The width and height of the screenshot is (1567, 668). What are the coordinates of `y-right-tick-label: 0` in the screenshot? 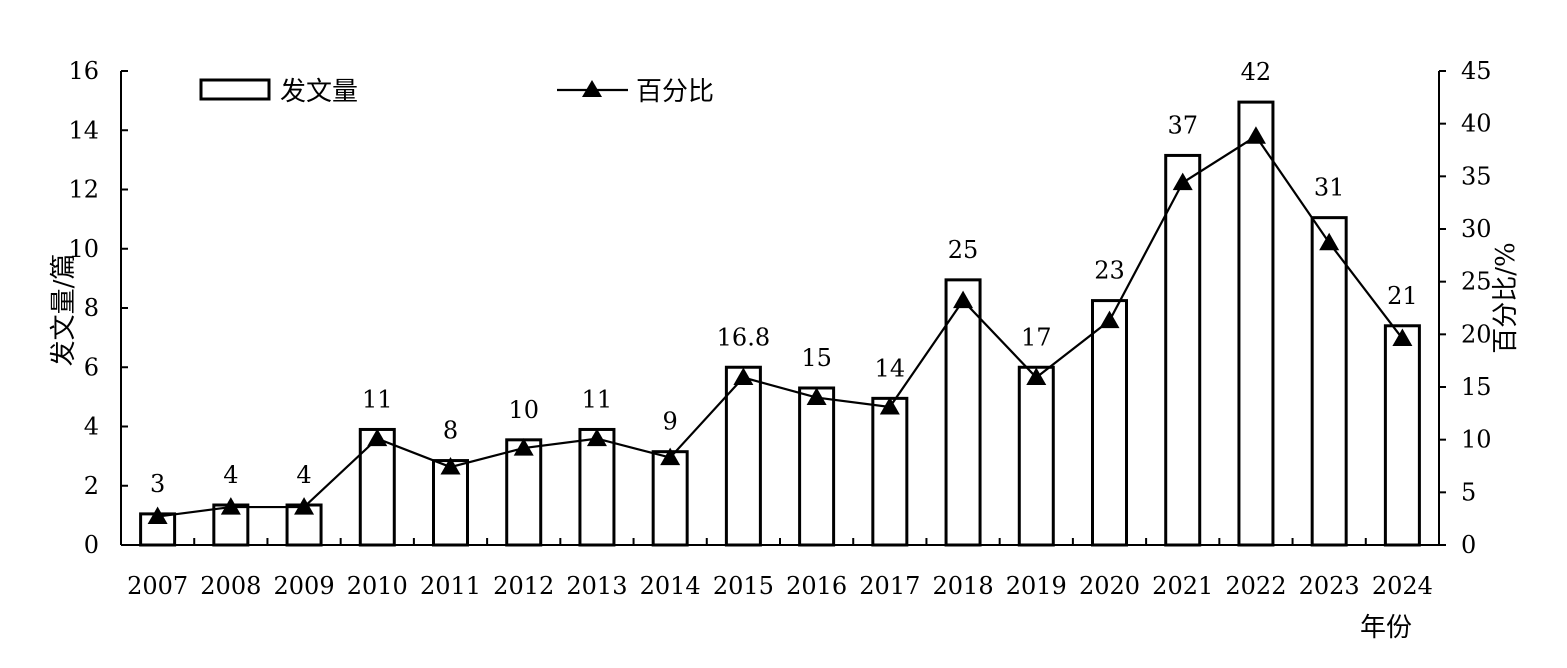 It's located at (1468, 545).